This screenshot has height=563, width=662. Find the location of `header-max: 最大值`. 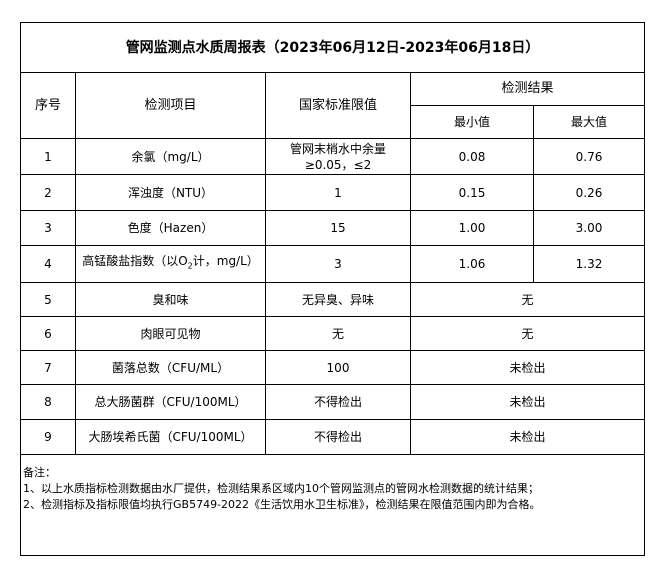

header-max: 最大值 is located at coordinates (589, 122).